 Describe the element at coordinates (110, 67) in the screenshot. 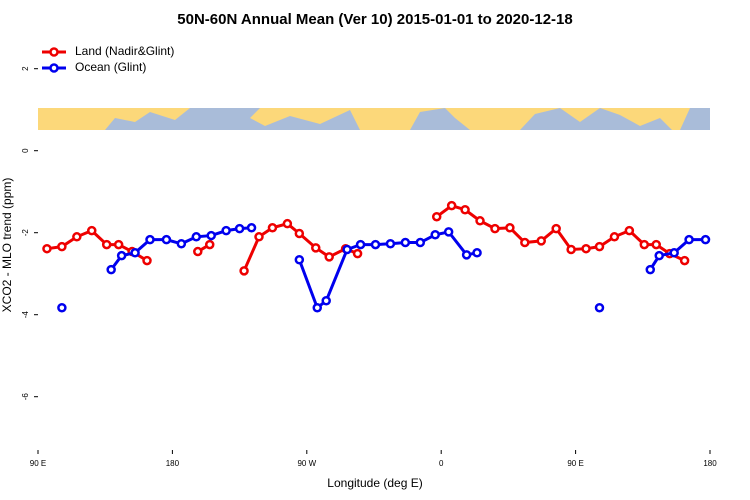

I see `legend-label: Ocean (Glint)` at that location.